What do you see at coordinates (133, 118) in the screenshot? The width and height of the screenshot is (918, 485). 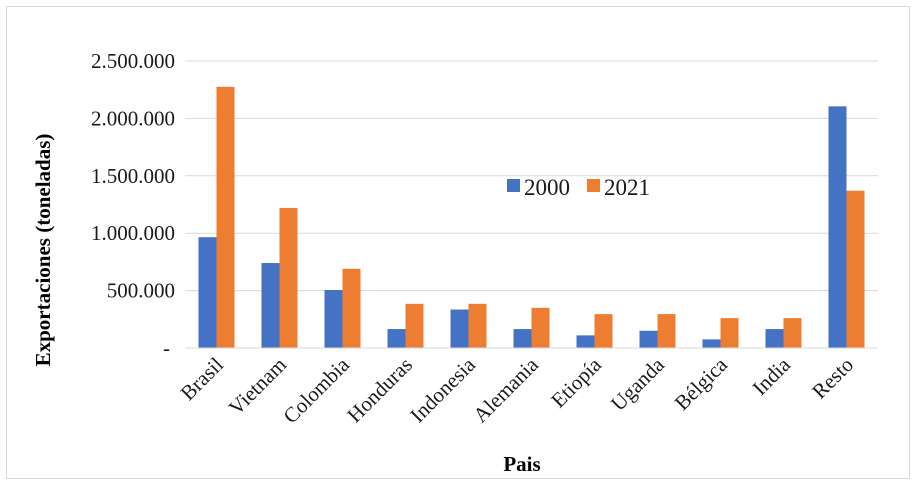 I see `y-tick-label: 2.000.000` at bounding box center [133, 118].